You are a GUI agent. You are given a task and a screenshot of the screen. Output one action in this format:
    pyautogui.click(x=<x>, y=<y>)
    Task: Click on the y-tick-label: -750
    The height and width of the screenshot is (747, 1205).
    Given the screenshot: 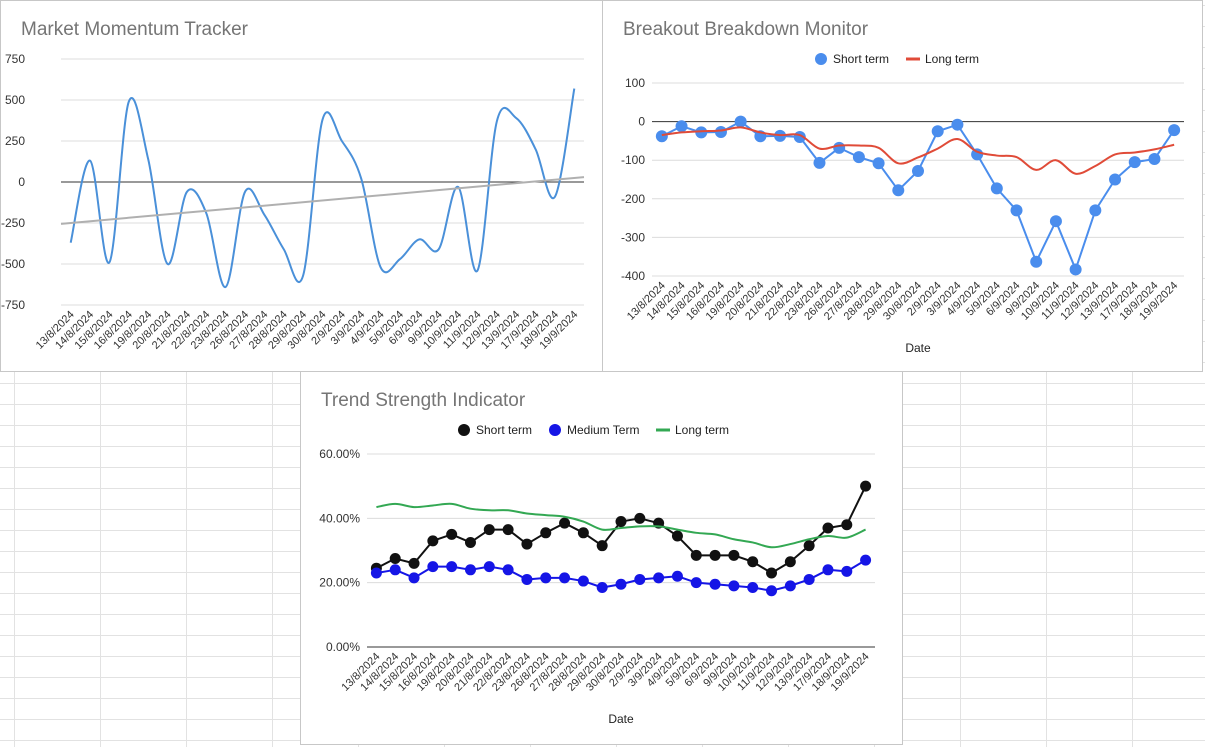 What is the action you would take?
    pyautogui.click(x=13, y=305)
    